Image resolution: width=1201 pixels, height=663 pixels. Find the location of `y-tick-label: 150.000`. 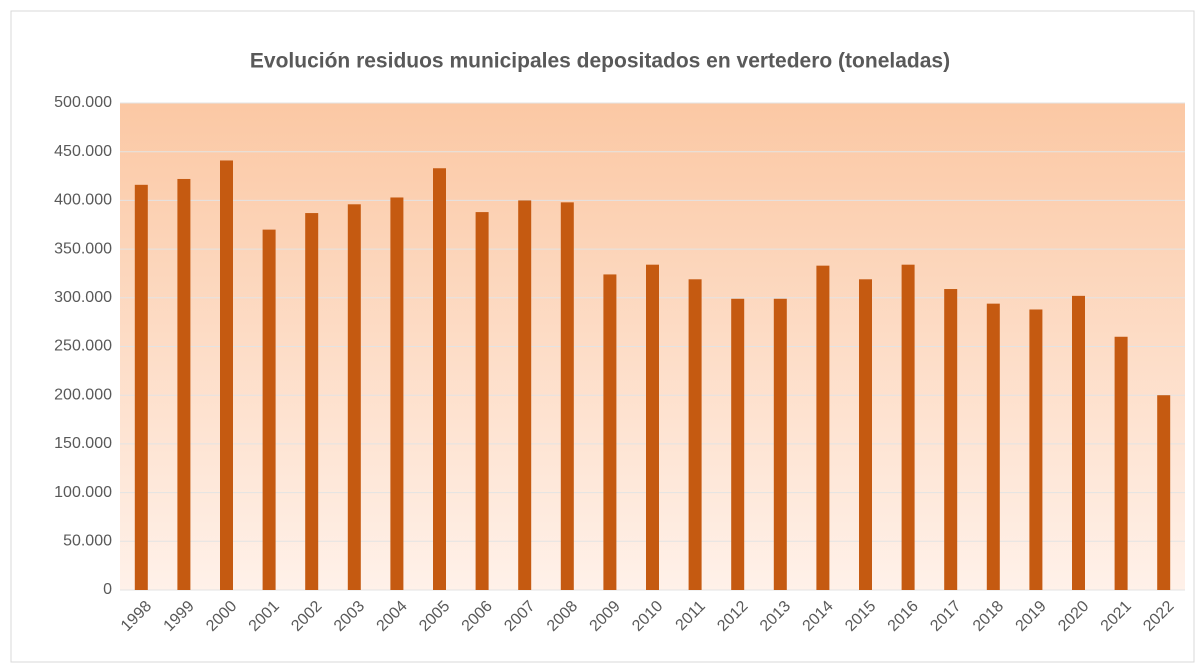

y-tick-label: 150.000 is located at coordinates (83, 443).